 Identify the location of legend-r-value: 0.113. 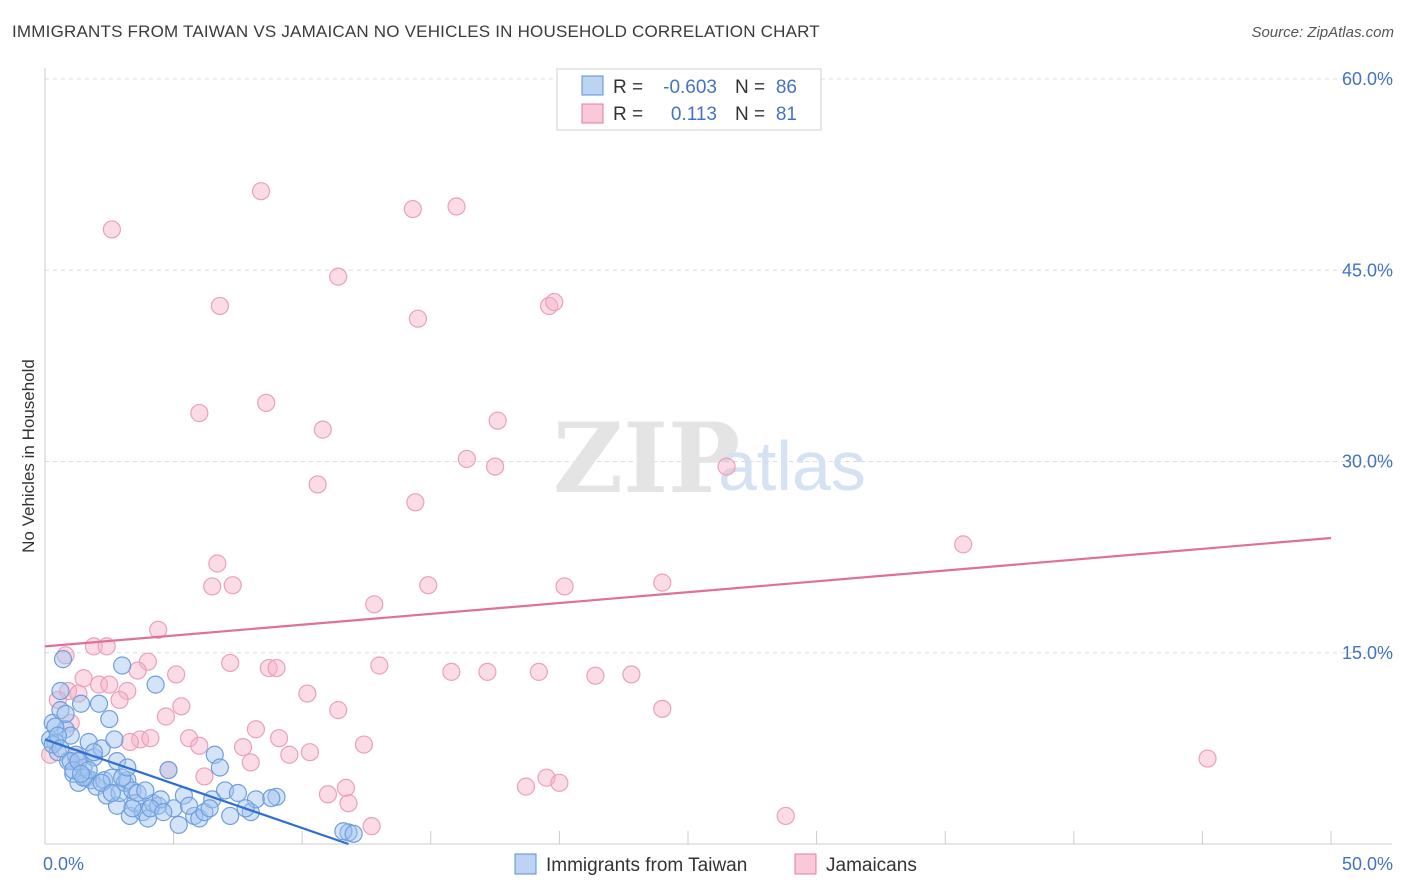
(694, 114).